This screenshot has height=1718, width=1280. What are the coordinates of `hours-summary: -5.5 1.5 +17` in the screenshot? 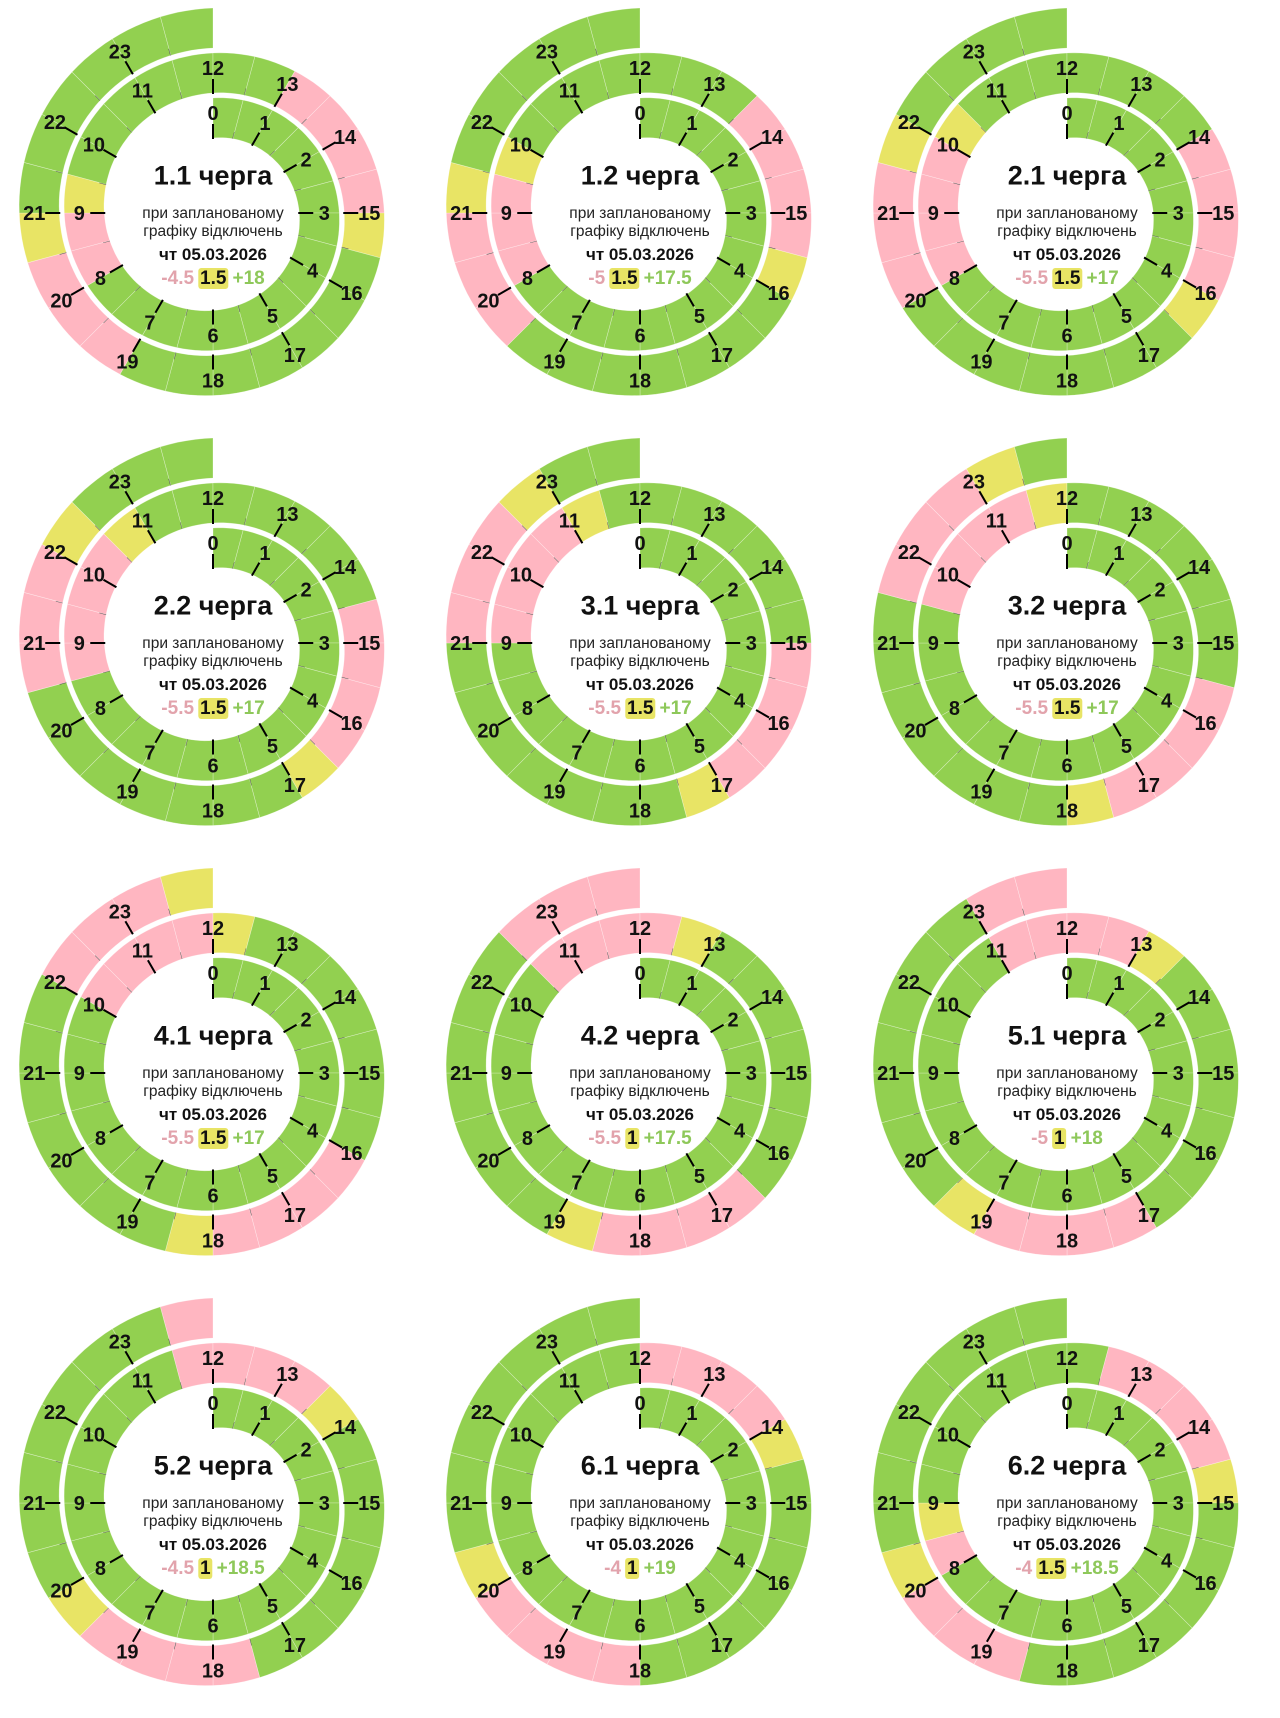 It's located at (640, 709).